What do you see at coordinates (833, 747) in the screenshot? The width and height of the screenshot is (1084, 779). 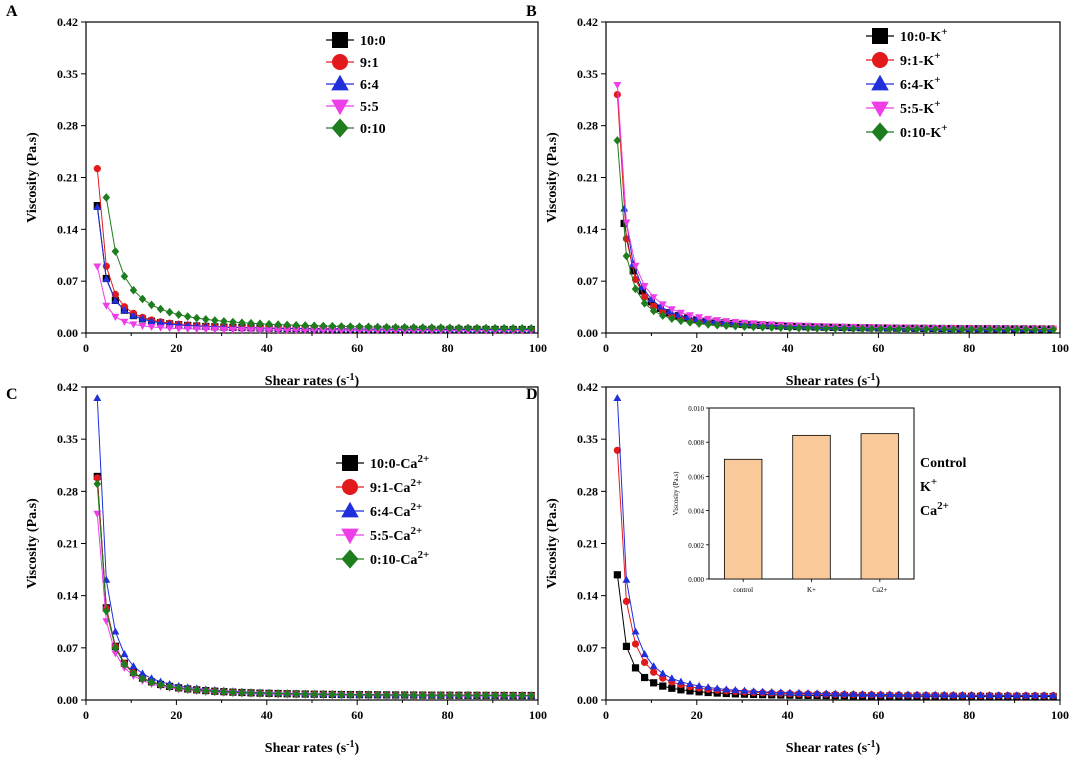 I see `x-axis-label: Shear rates (s-1)` at bounding box center [833, 747].